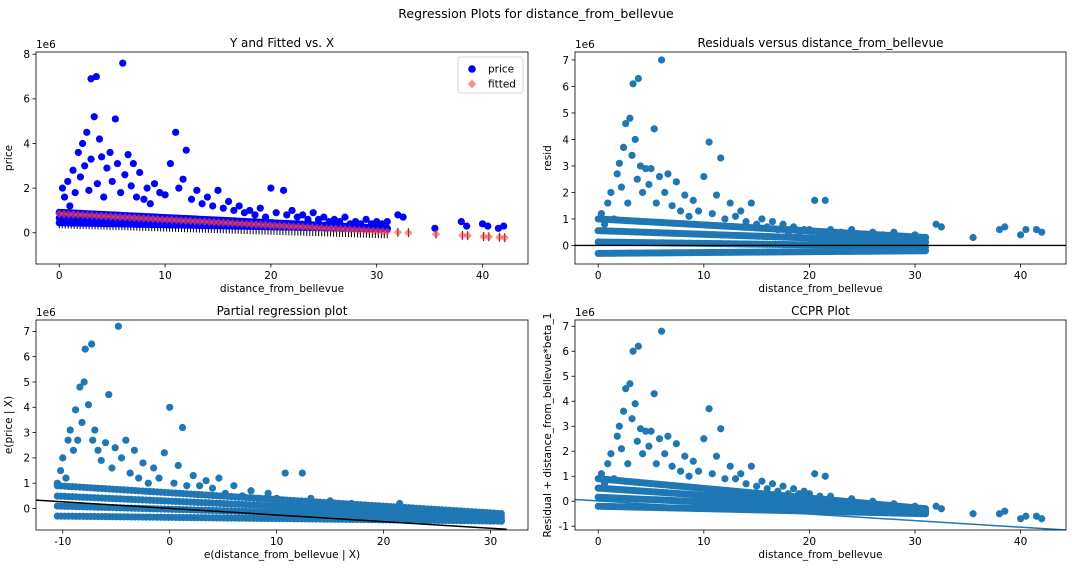 Image resolution: width=1072 pixels, height=568 pixels. Describe the element at coordinates (501, 70) in the screenshot. I see `legend-label-price: price` at that location.